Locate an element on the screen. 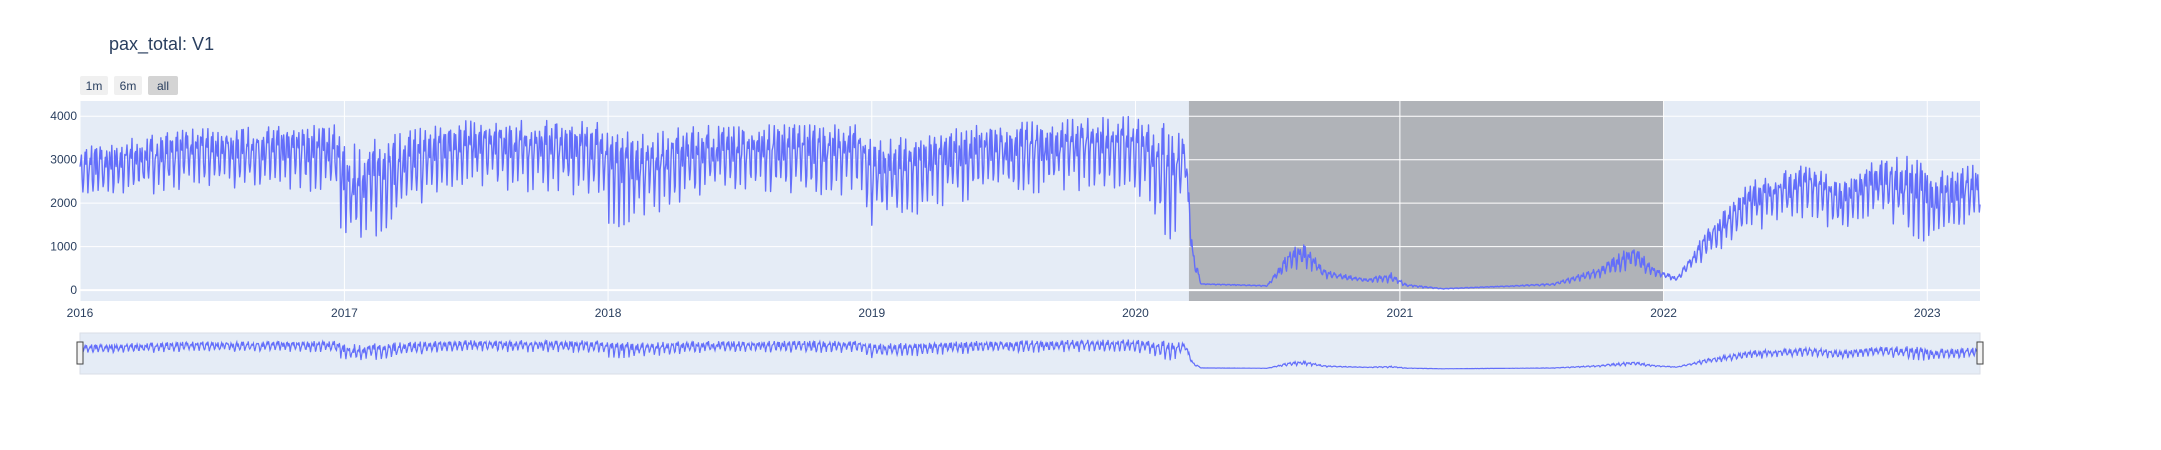  range-button-all: all is located at coordinates (163, 85).